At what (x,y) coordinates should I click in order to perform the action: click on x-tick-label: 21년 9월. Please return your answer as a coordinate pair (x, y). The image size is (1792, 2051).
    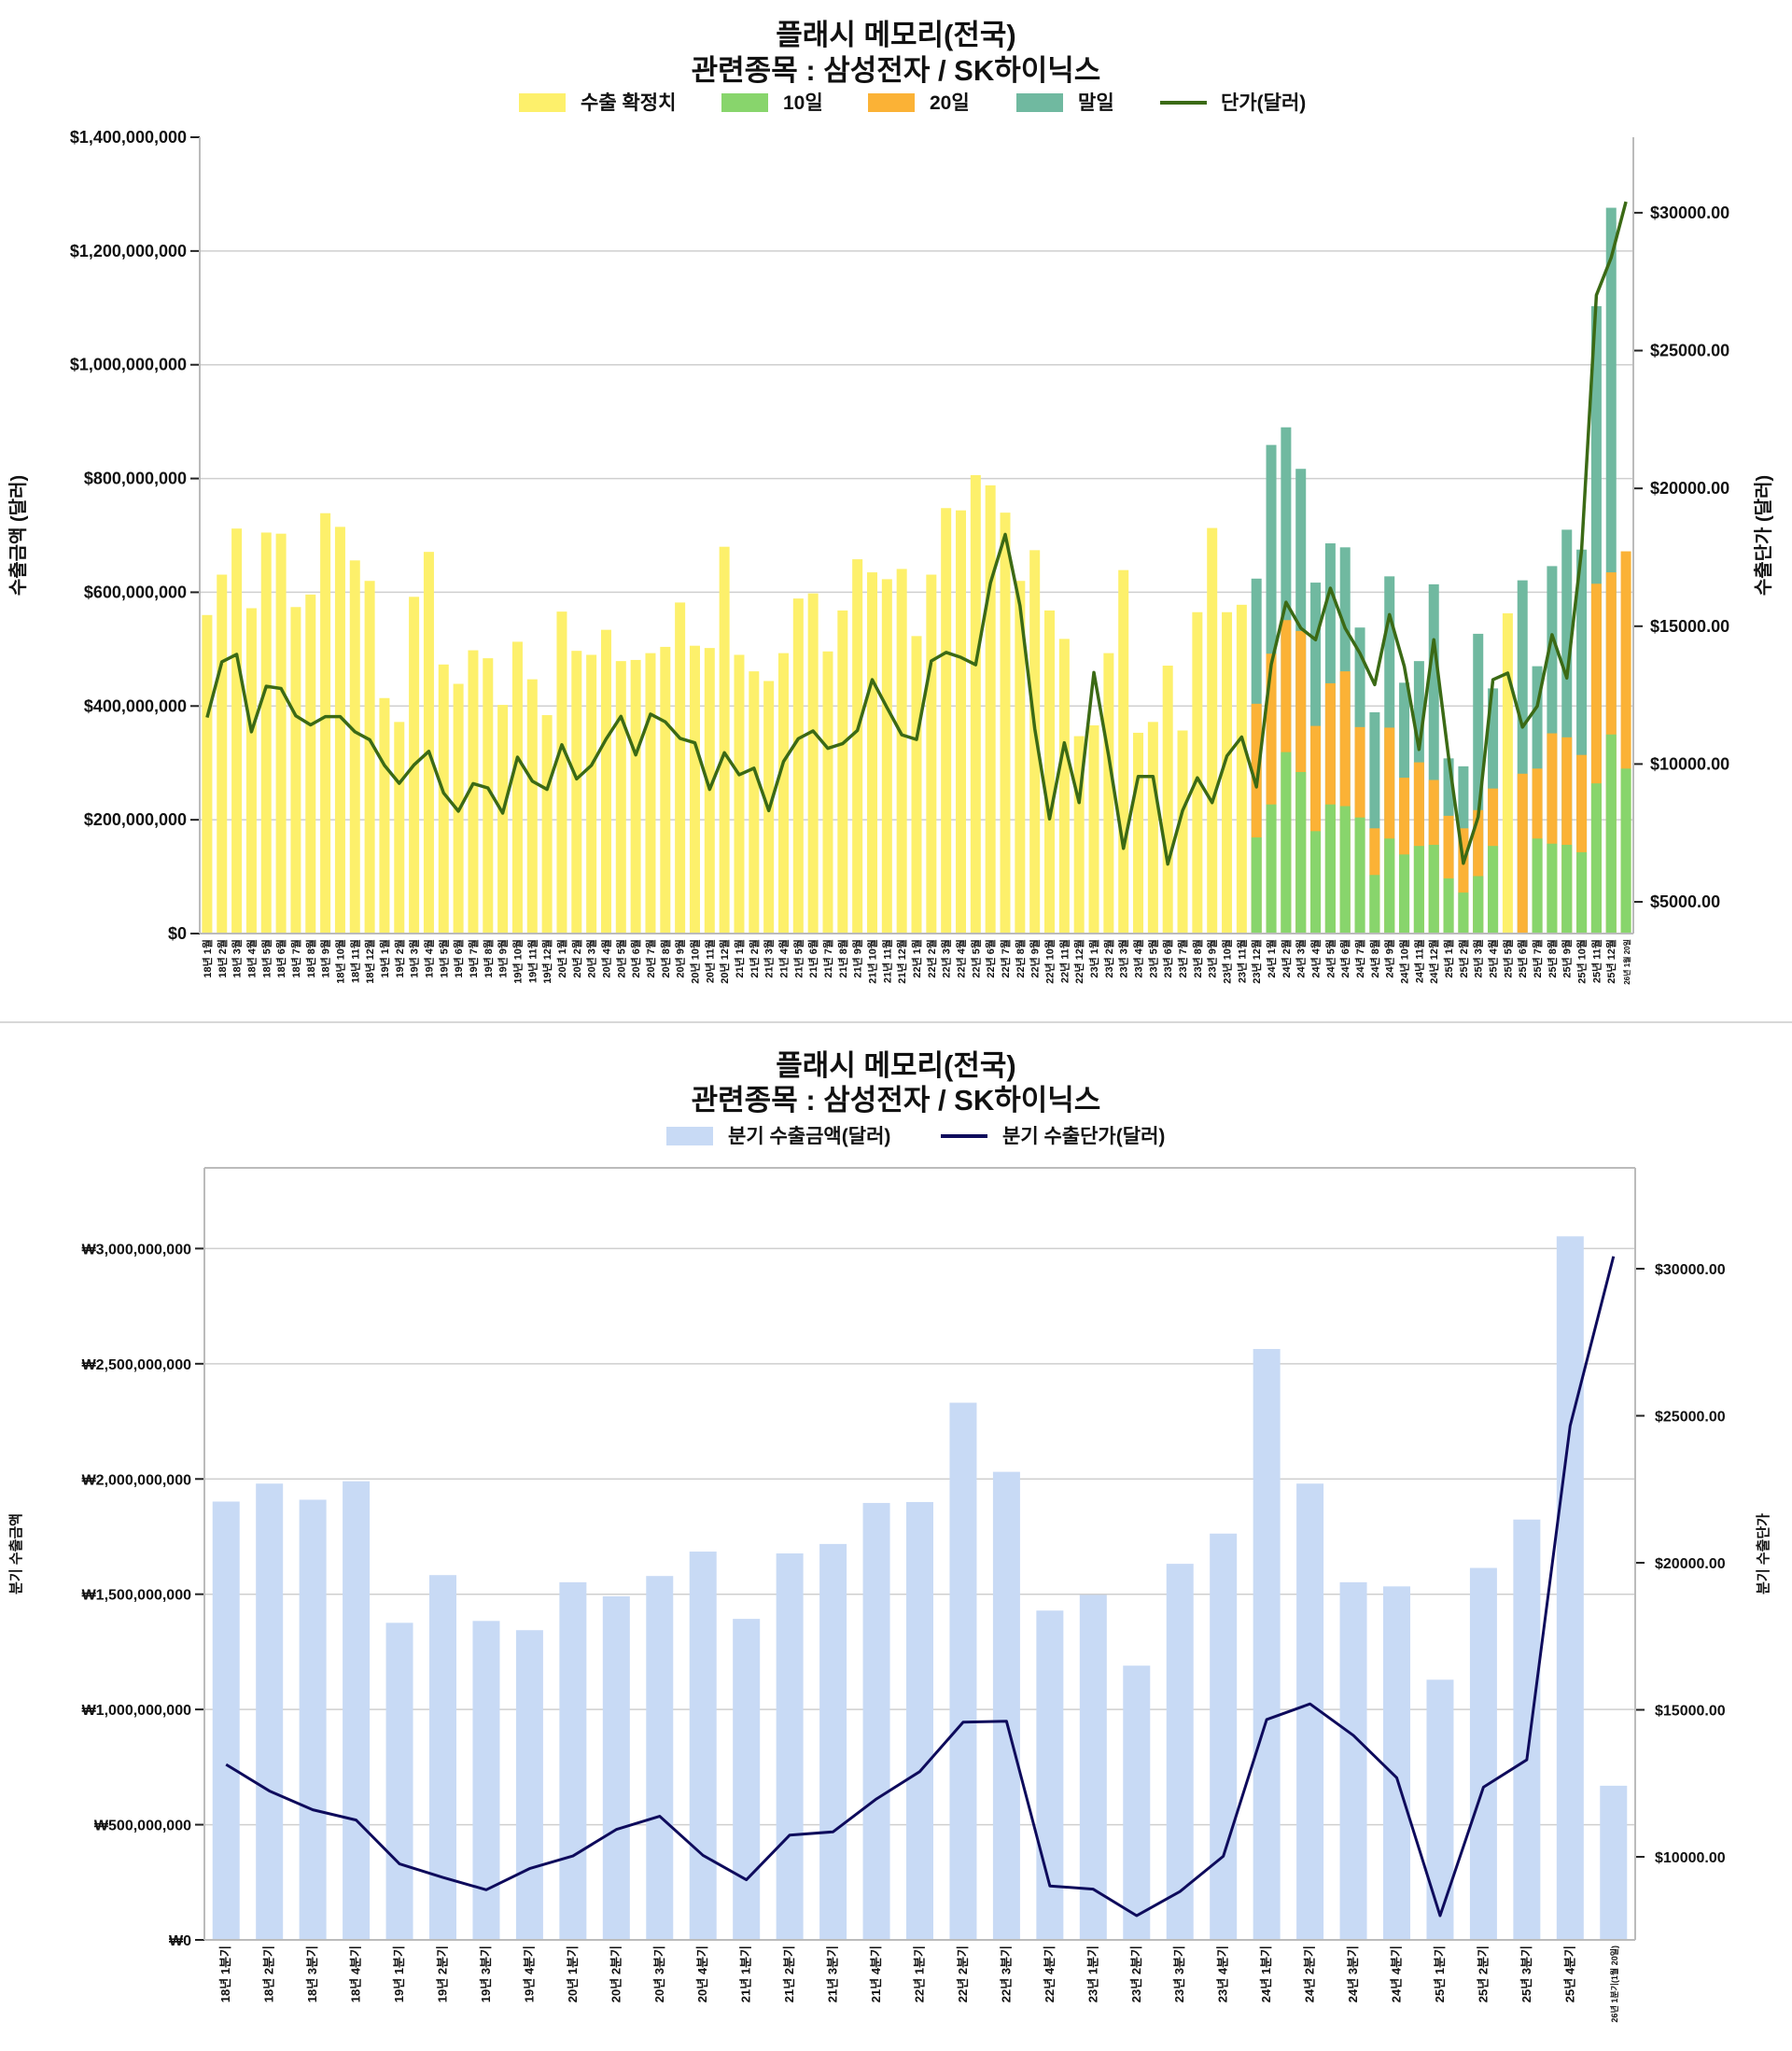
    Looking at the image, I should click on (857, 958).